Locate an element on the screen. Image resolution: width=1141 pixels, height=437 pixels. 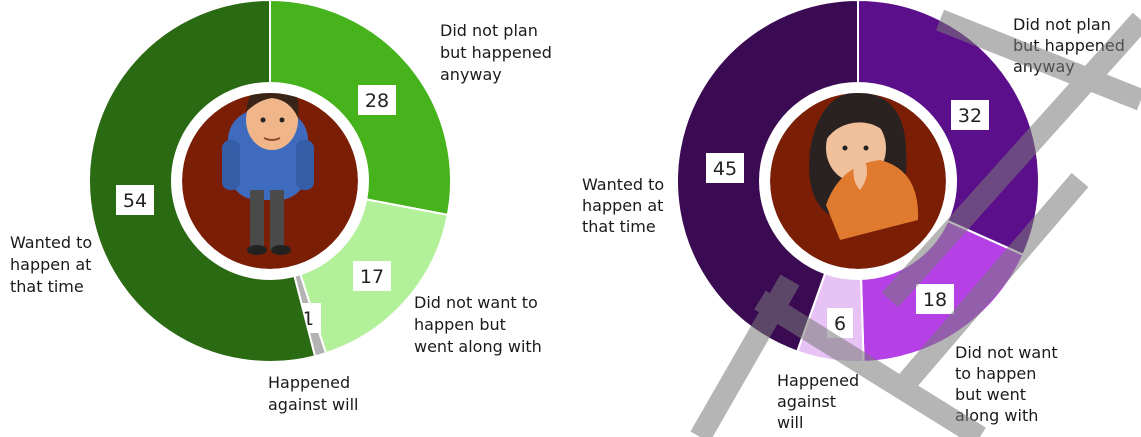
woman-illustration is located at coordinates (858, 181).